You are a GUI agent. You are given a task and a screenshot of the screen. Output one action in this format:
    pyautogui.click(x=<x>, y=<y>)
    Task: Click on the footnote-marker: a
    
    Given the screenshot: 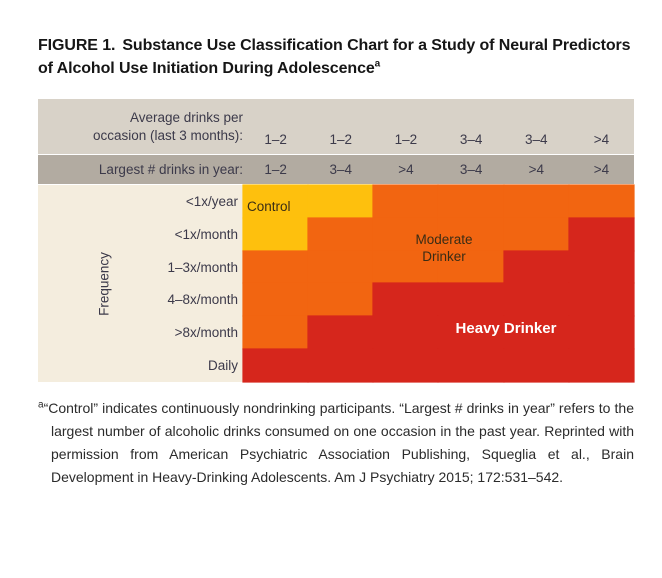 What is the action you would take?
    pyautogui.click(x=41, y=405)
    